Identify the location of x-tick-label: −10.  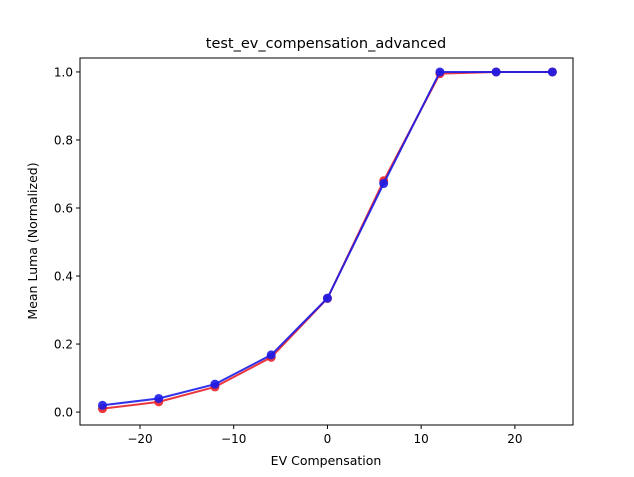
(233, 439).